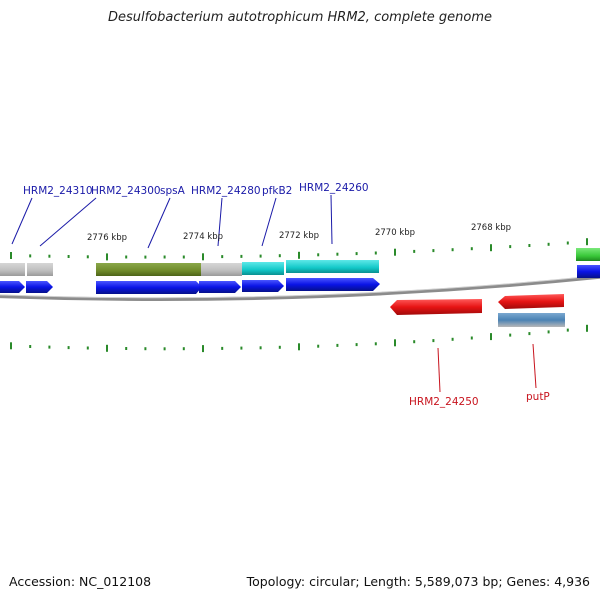 Image resolution: width=600 pixels, height=600 pixels. Describe the element at coordinates (58, 191) in the screenshot. I see `gene-label: HRM2_24310` at that location.